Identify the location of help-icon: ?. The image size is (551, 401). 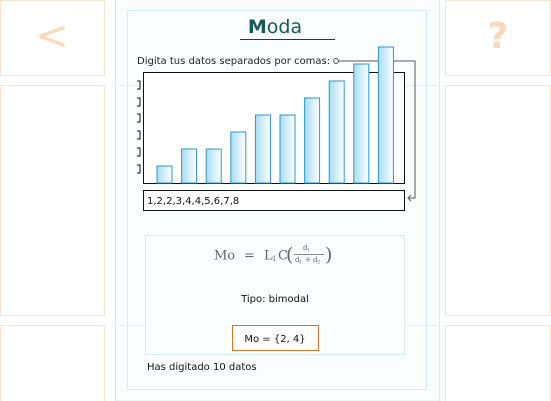
(498, 36).